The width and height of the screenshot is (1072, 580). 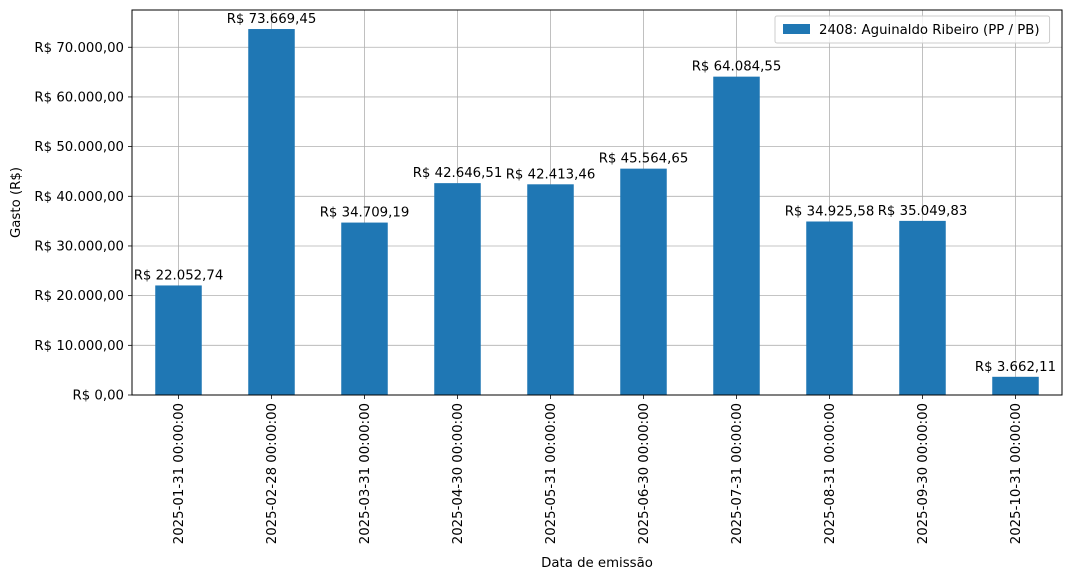 What do you see at coordinates (79, 97) in the screenshot?
I see `y-tick-label: R$ 60.000,00` at bounding box center [79, 97].